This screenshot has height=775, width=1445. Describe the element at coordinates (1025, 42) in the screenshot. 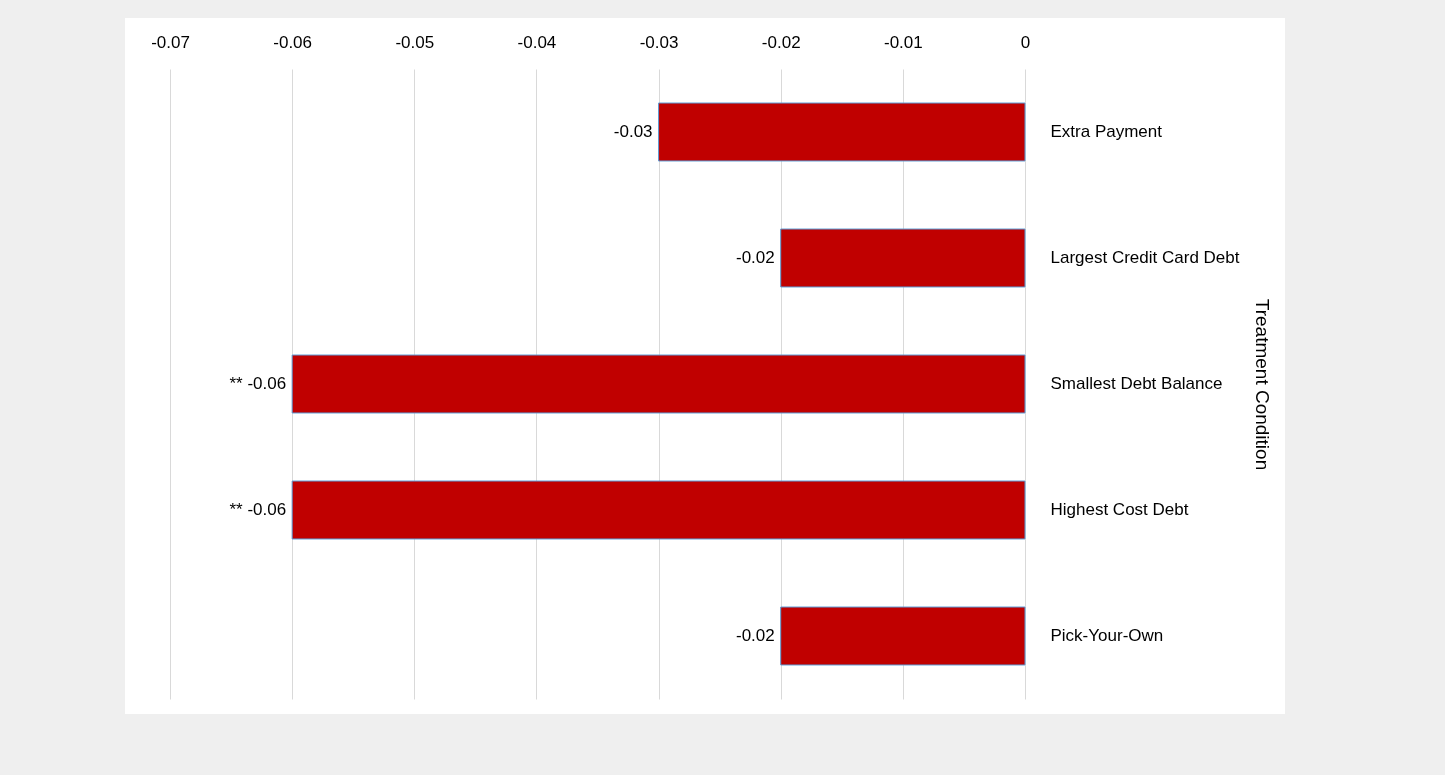

I see `x-tick-label: 0` at that location.